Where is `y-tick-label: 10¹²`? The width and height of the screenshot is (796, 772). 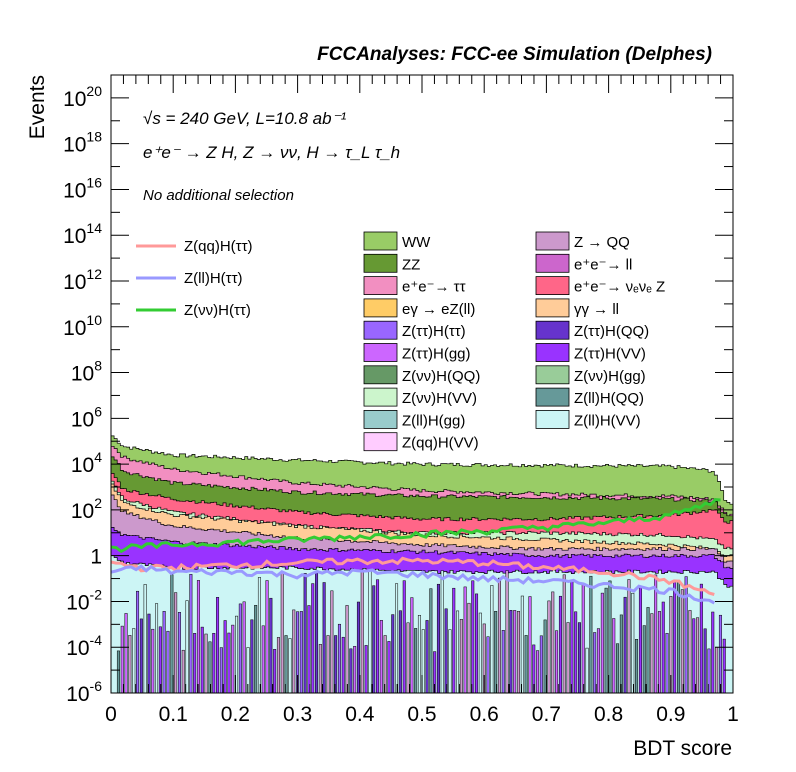 y-tick-label: 10¹² is located at coordinates (82, 280).